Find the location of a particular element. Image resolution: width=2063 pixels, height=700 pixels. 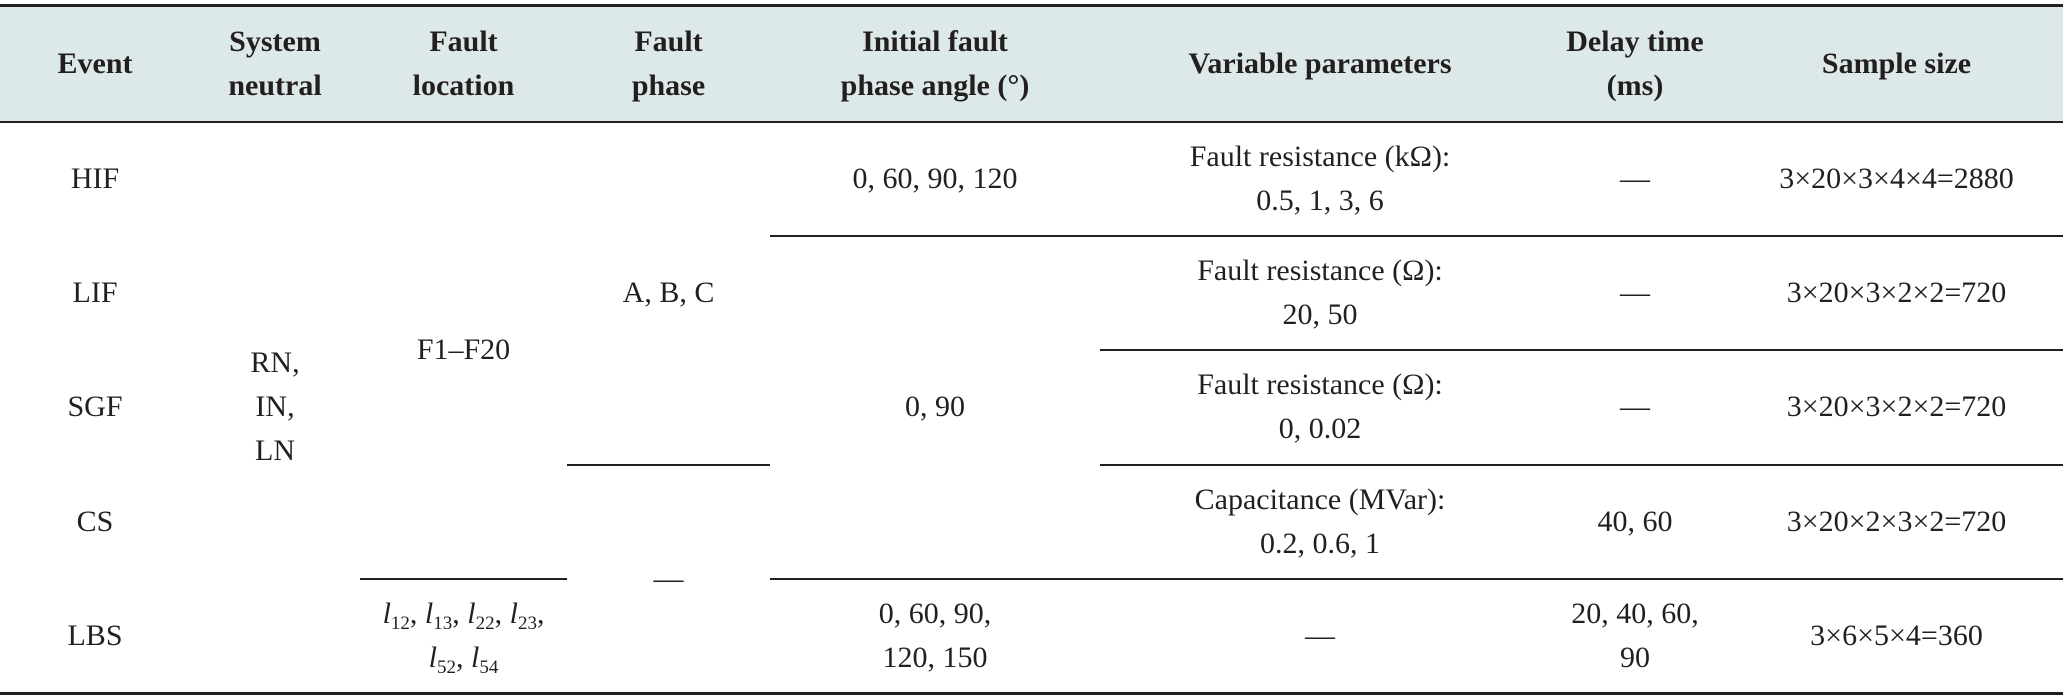

sample-size-lif: 3×20×3×2×2=720 is located at coordinates (1896, 292).